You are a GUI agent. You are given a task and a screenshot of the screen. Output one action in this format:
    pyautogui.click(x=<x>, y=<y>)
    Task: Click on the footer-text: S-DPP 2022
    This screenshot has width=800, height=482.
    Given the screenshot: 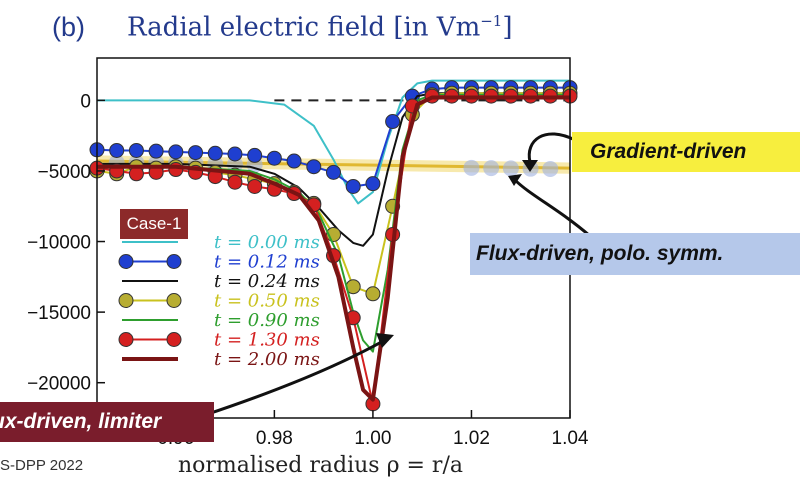 What is the action you would take?
    pyautogui.click(x=42, y=465)
    